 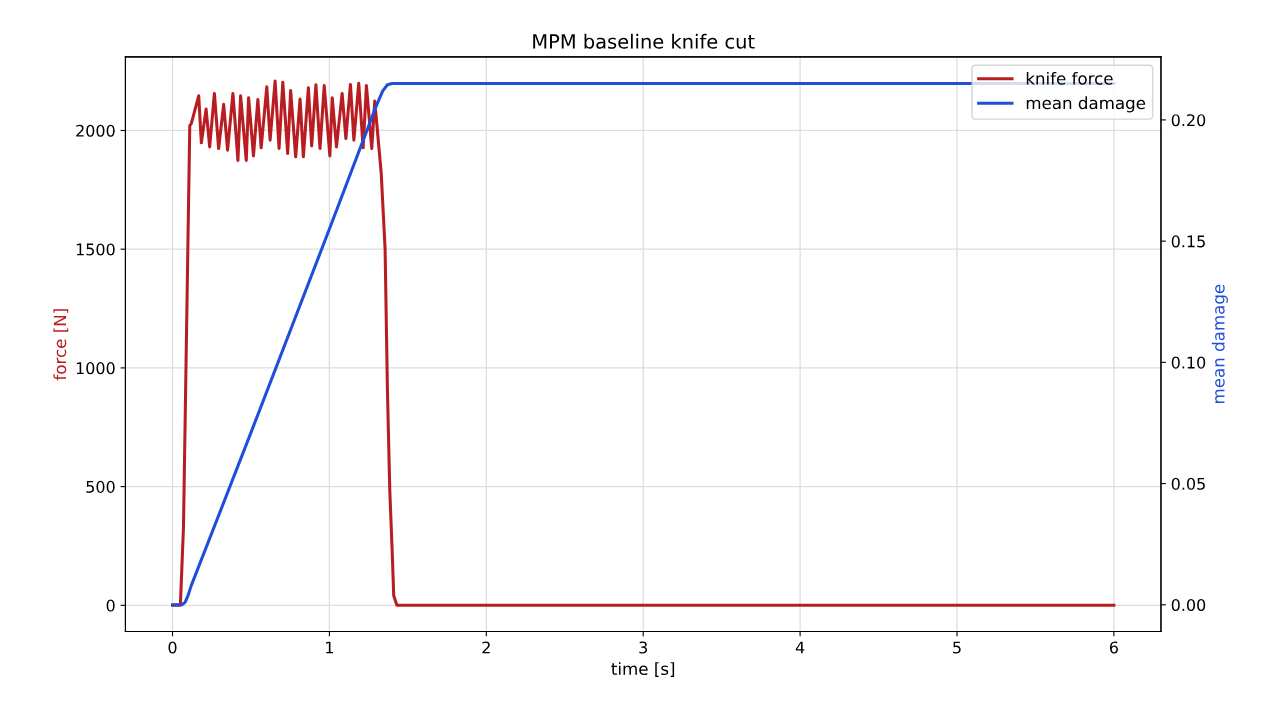 What do you see at coordinates (643, 670) in the screenshot?
I see `x-axis-title: time [s]` at bounding box center [643, 670].